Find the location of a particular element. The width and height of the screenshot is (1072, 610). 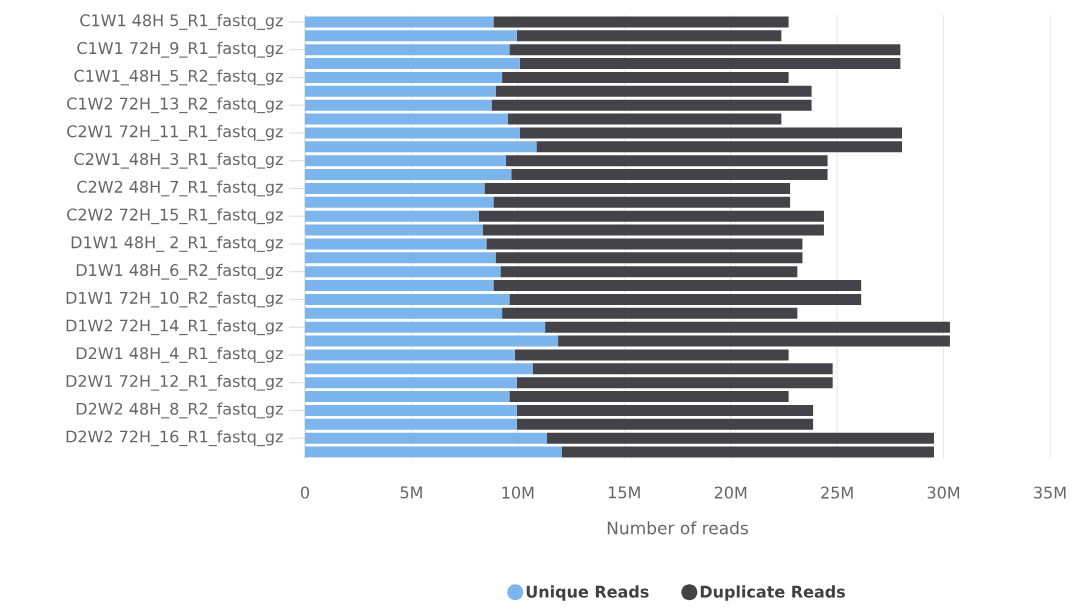

x-tick-label: 15M is located at coordinates (624, 492).